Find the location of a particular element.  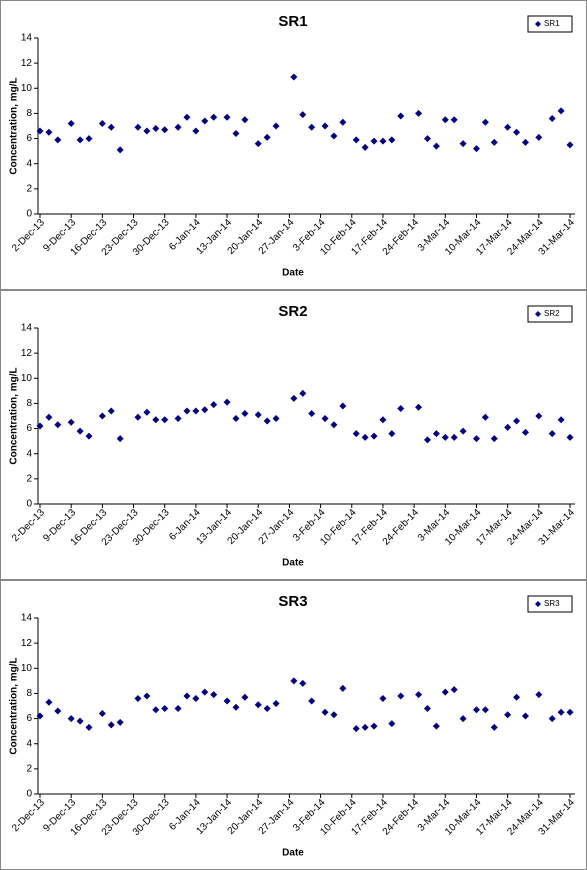

legend-label: SR3 is located at coordinates (552, 603).